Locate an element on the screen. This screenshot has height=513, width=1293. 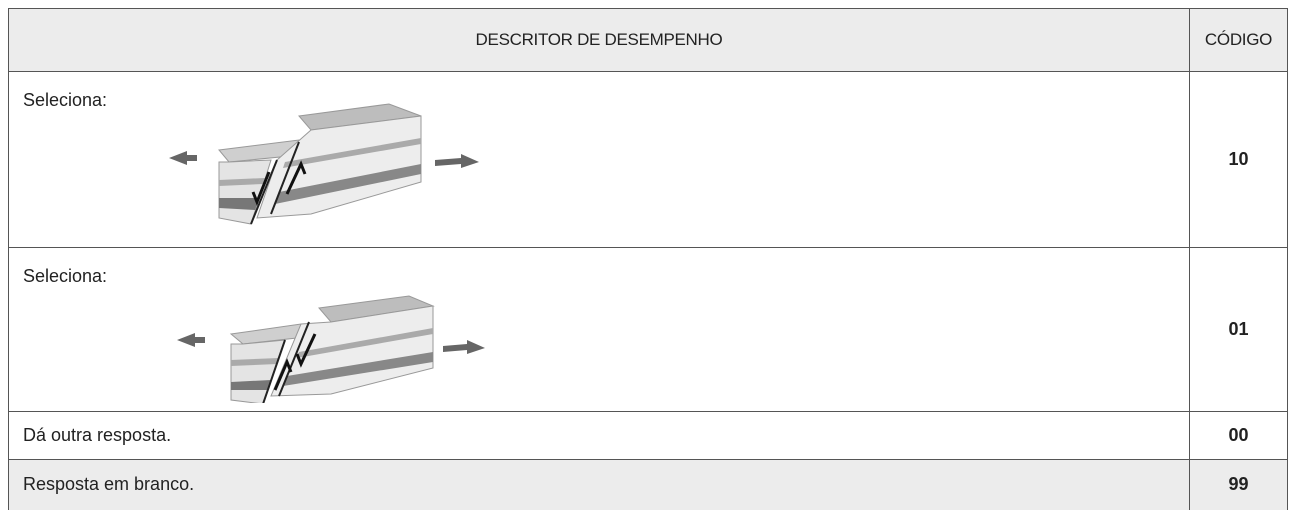
code: 99 is located at coordinates (1238, 484).